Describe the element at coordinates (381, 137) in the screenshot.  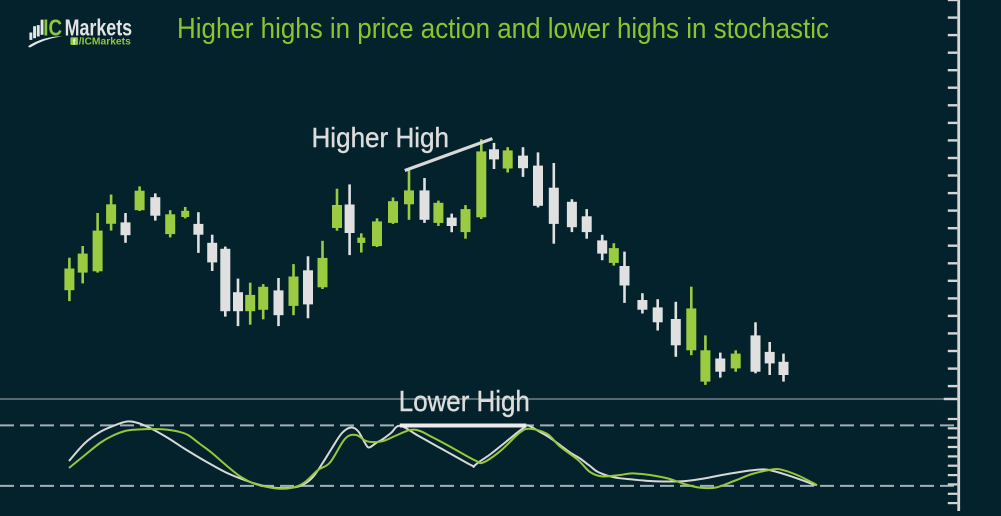
I see `svg-text: Higher High` at that location.